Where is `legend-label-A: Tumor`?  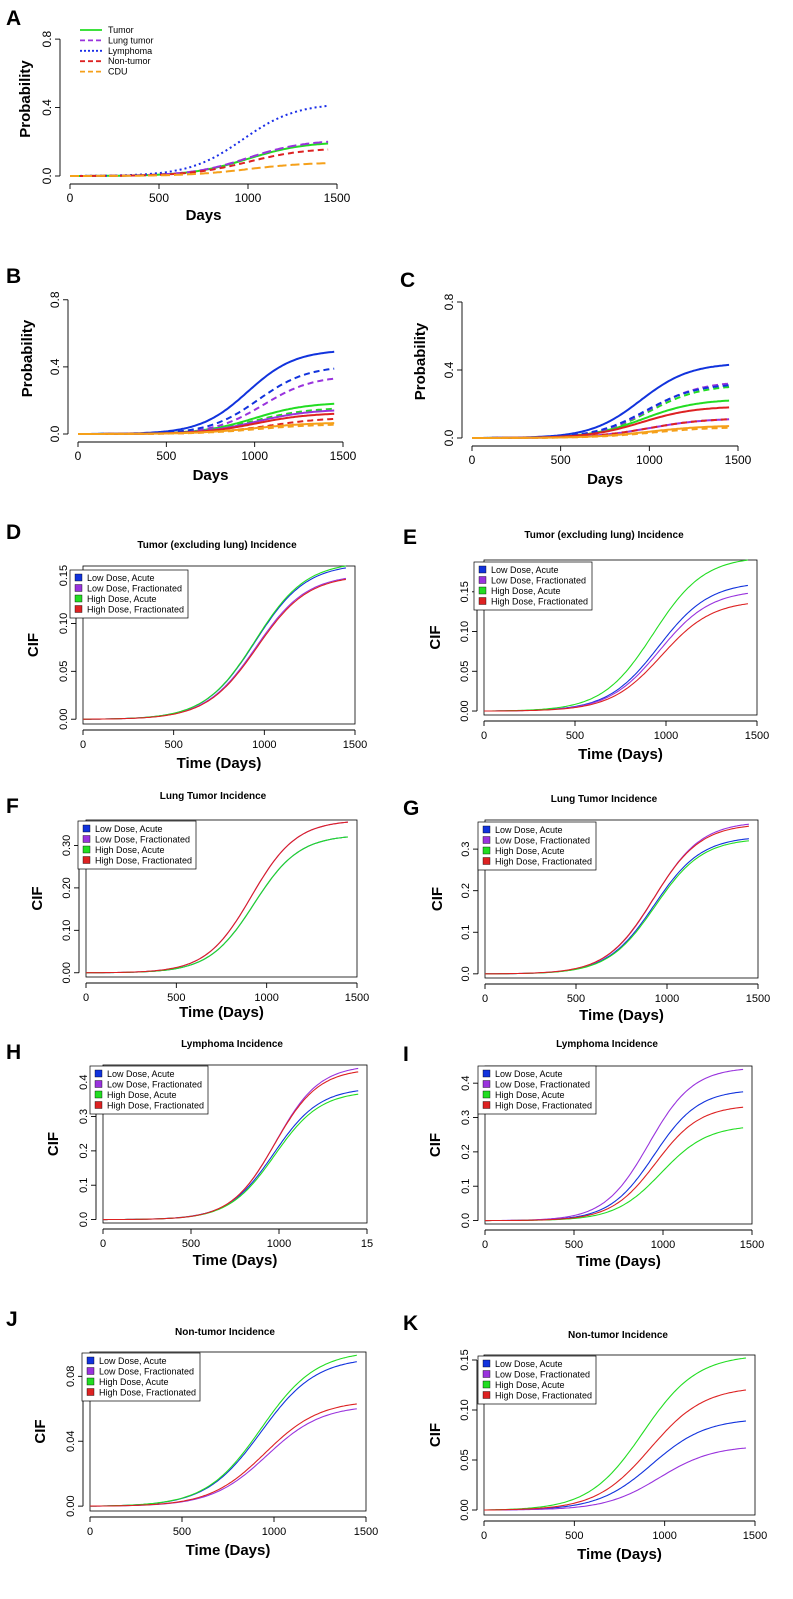 legend-label-A: Tumor is located at coordinates (121, 30).